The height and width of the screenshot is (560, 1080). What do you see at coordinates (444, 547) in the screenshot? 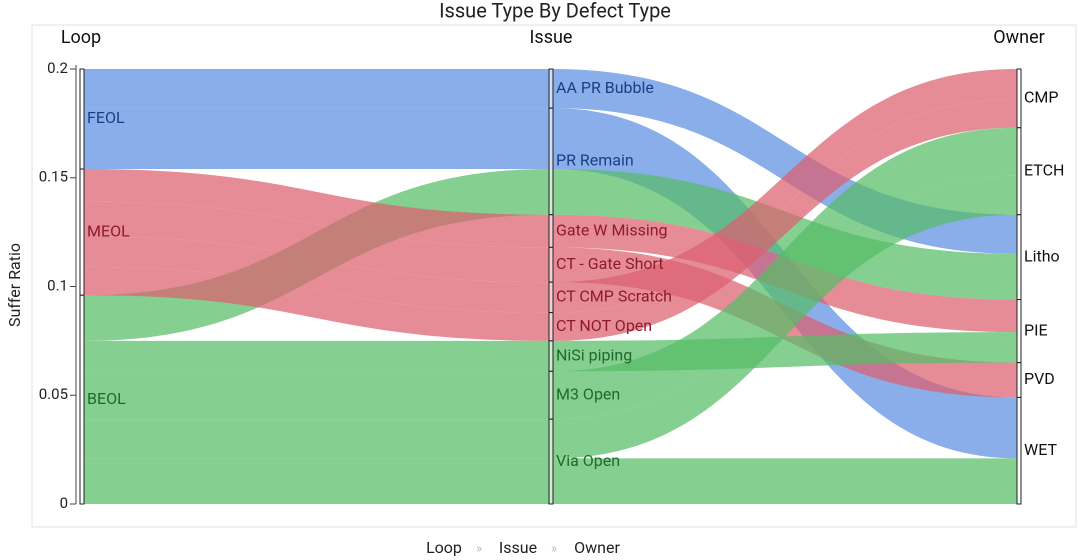
I see `breadcrumb-item: Loop` at bounding box center [444, 547].